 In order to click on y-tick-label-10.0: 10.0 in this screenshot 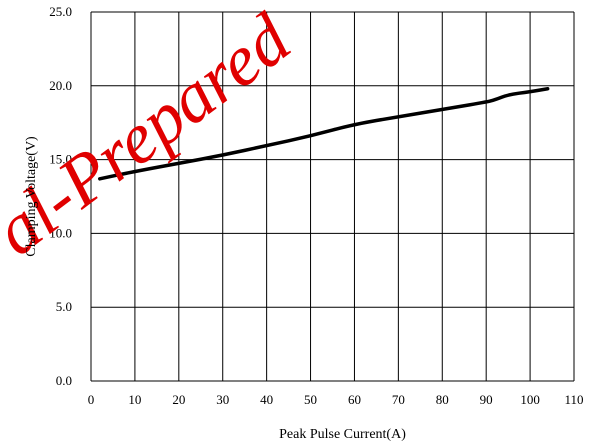, I will do `click(60, 232)`.